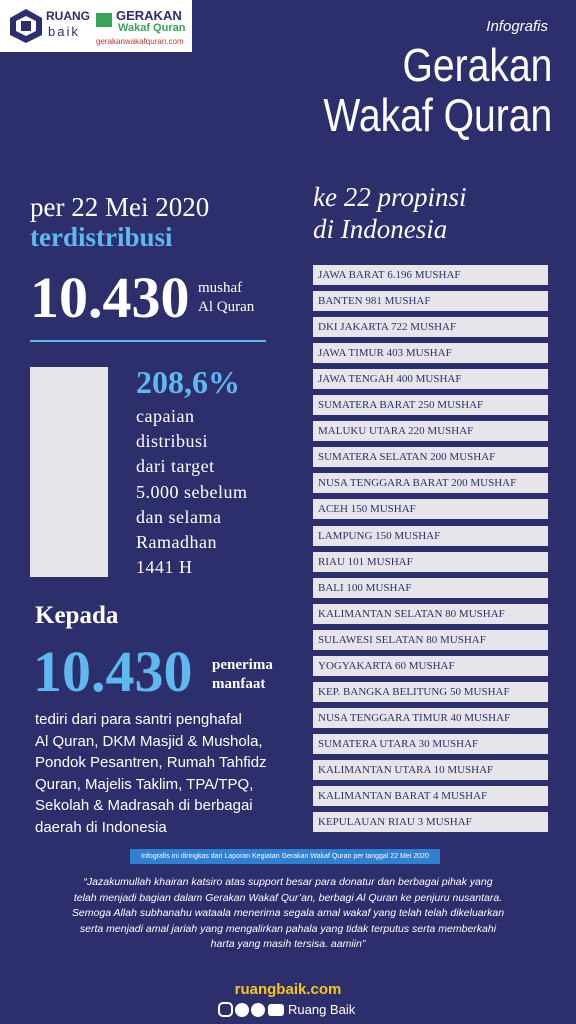 The height and width of the screenshot is (1024, 576). What do you see at coordinates (226, 307) in the screenshot?
I see `unit: Al Quran` at bounding box center [226, 307].